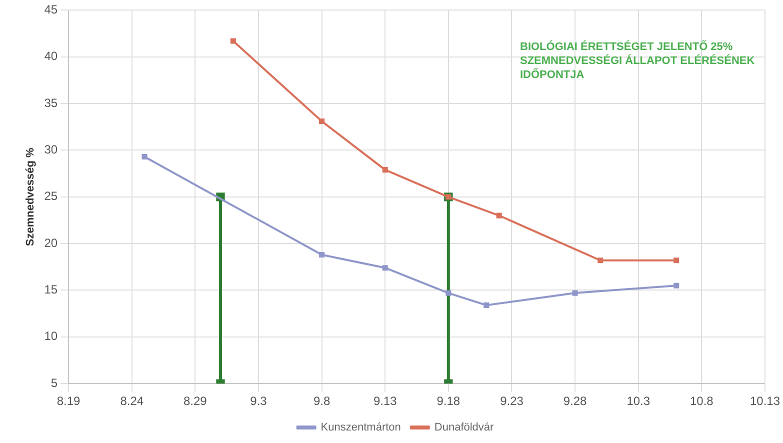 The width and height of the screenshot is (783, 443). I want to click on y-tick-label: 15, so click(51, 289).